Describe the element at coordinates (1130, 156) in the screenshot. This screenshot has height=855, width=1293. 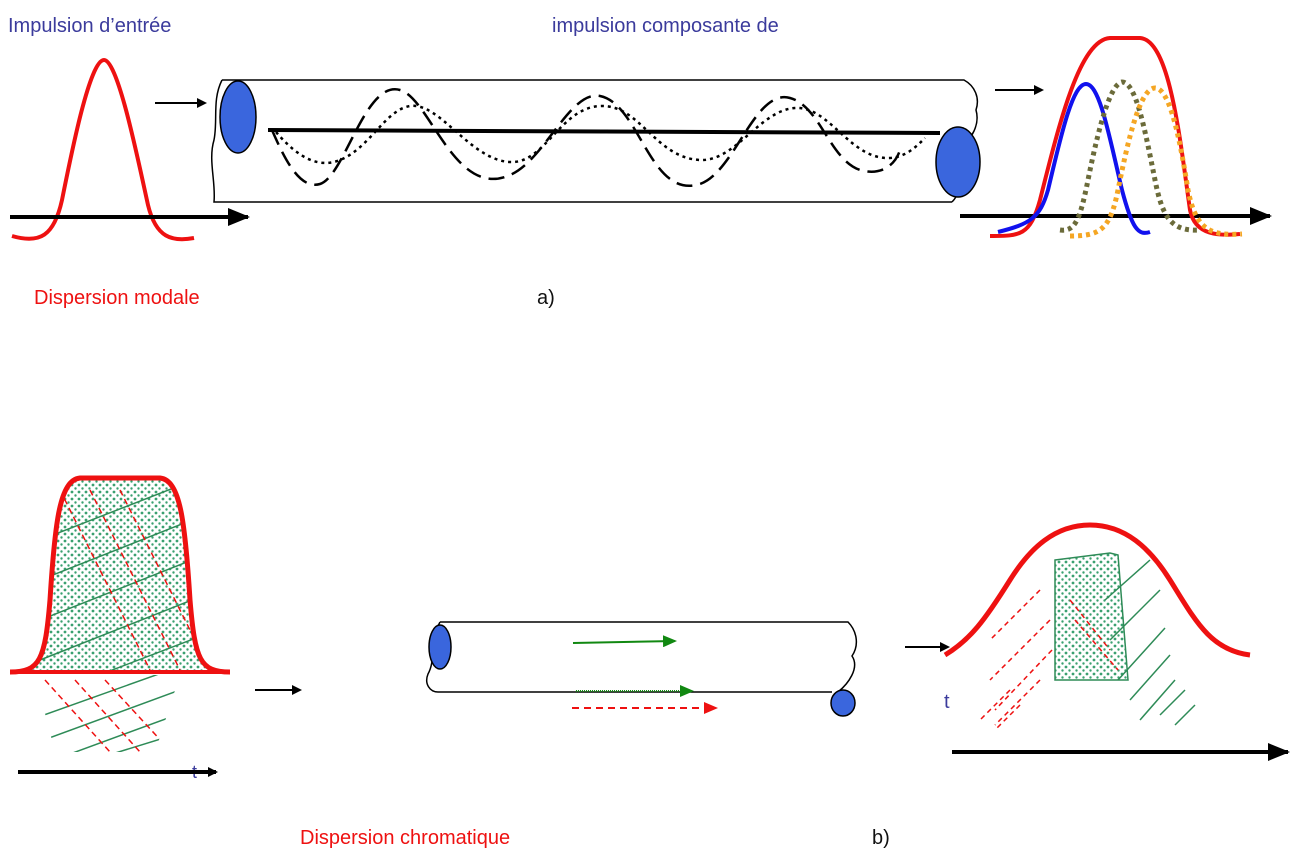
I see `output-mode-olive` at that location.